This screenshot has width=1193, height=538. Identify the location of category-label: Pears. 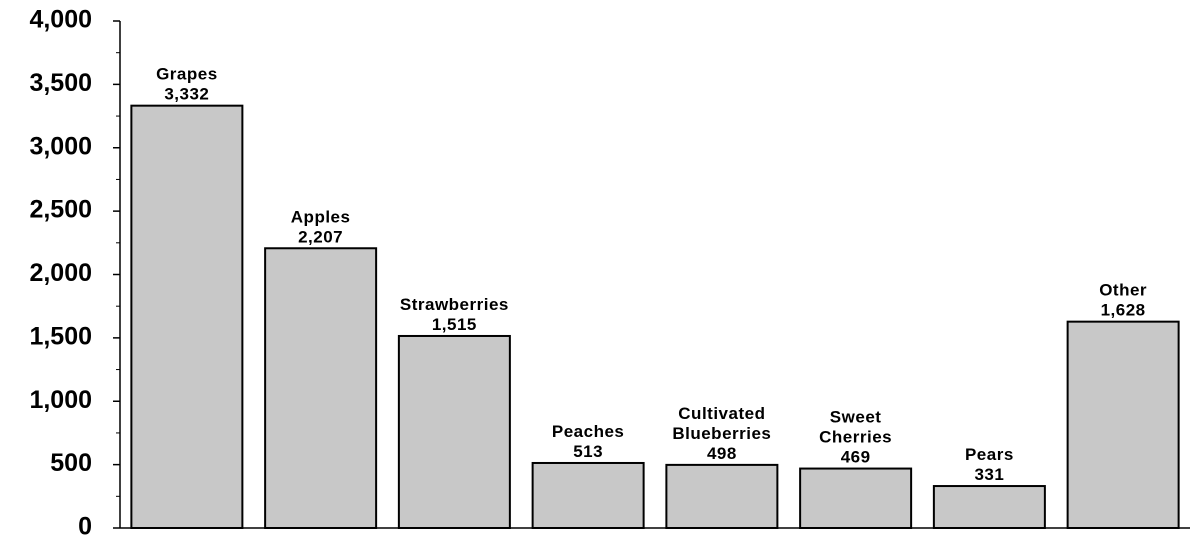
(989, 454).